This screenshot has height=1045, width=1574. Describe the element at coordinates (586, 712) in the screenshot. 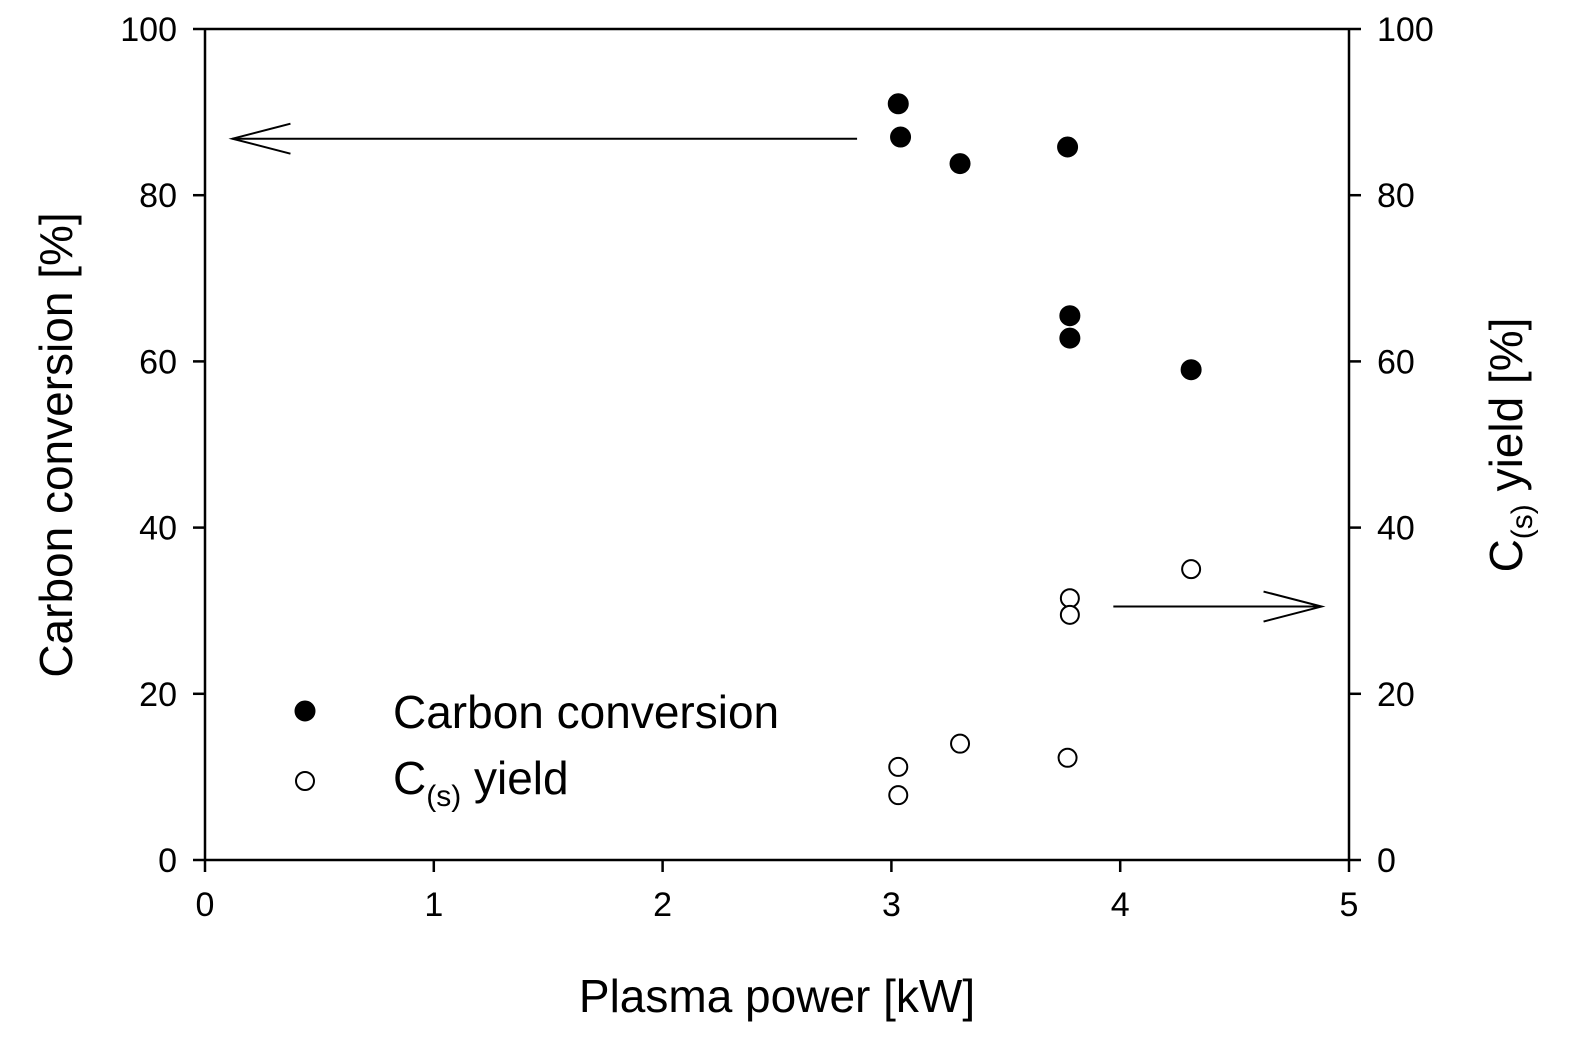

I see `legend-label-carbon-conversion: Carbon conversion` at that location.